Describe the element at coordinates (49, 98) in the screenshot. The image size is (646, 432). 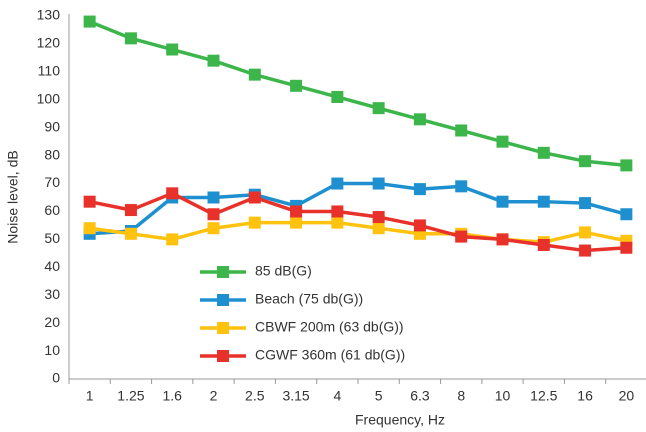
I see `y-tick-label: 100` at that location.